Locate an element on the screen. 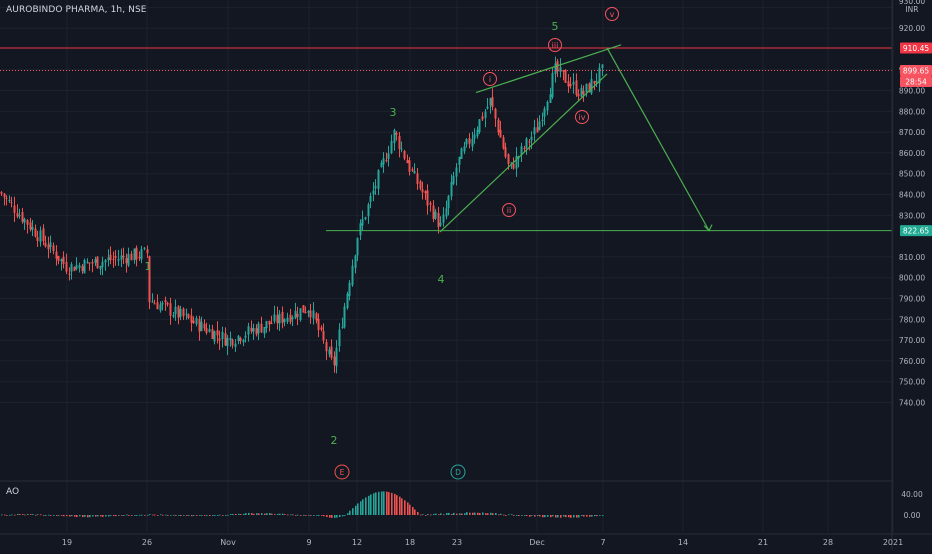 The image size is (932, 554). ao-indicator-label: AO is located at coordinates (13, 492).